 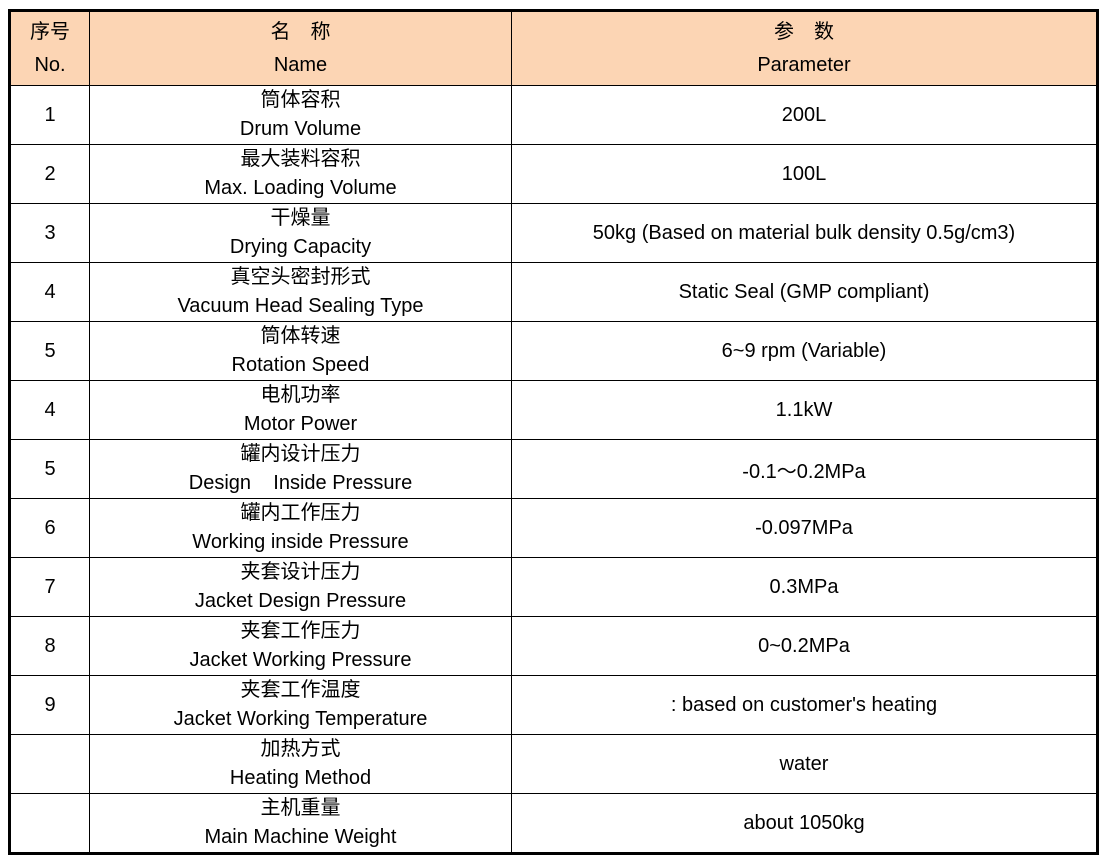 I want to click on row-name-zh: 电机功率, so click(x=300, y=395).